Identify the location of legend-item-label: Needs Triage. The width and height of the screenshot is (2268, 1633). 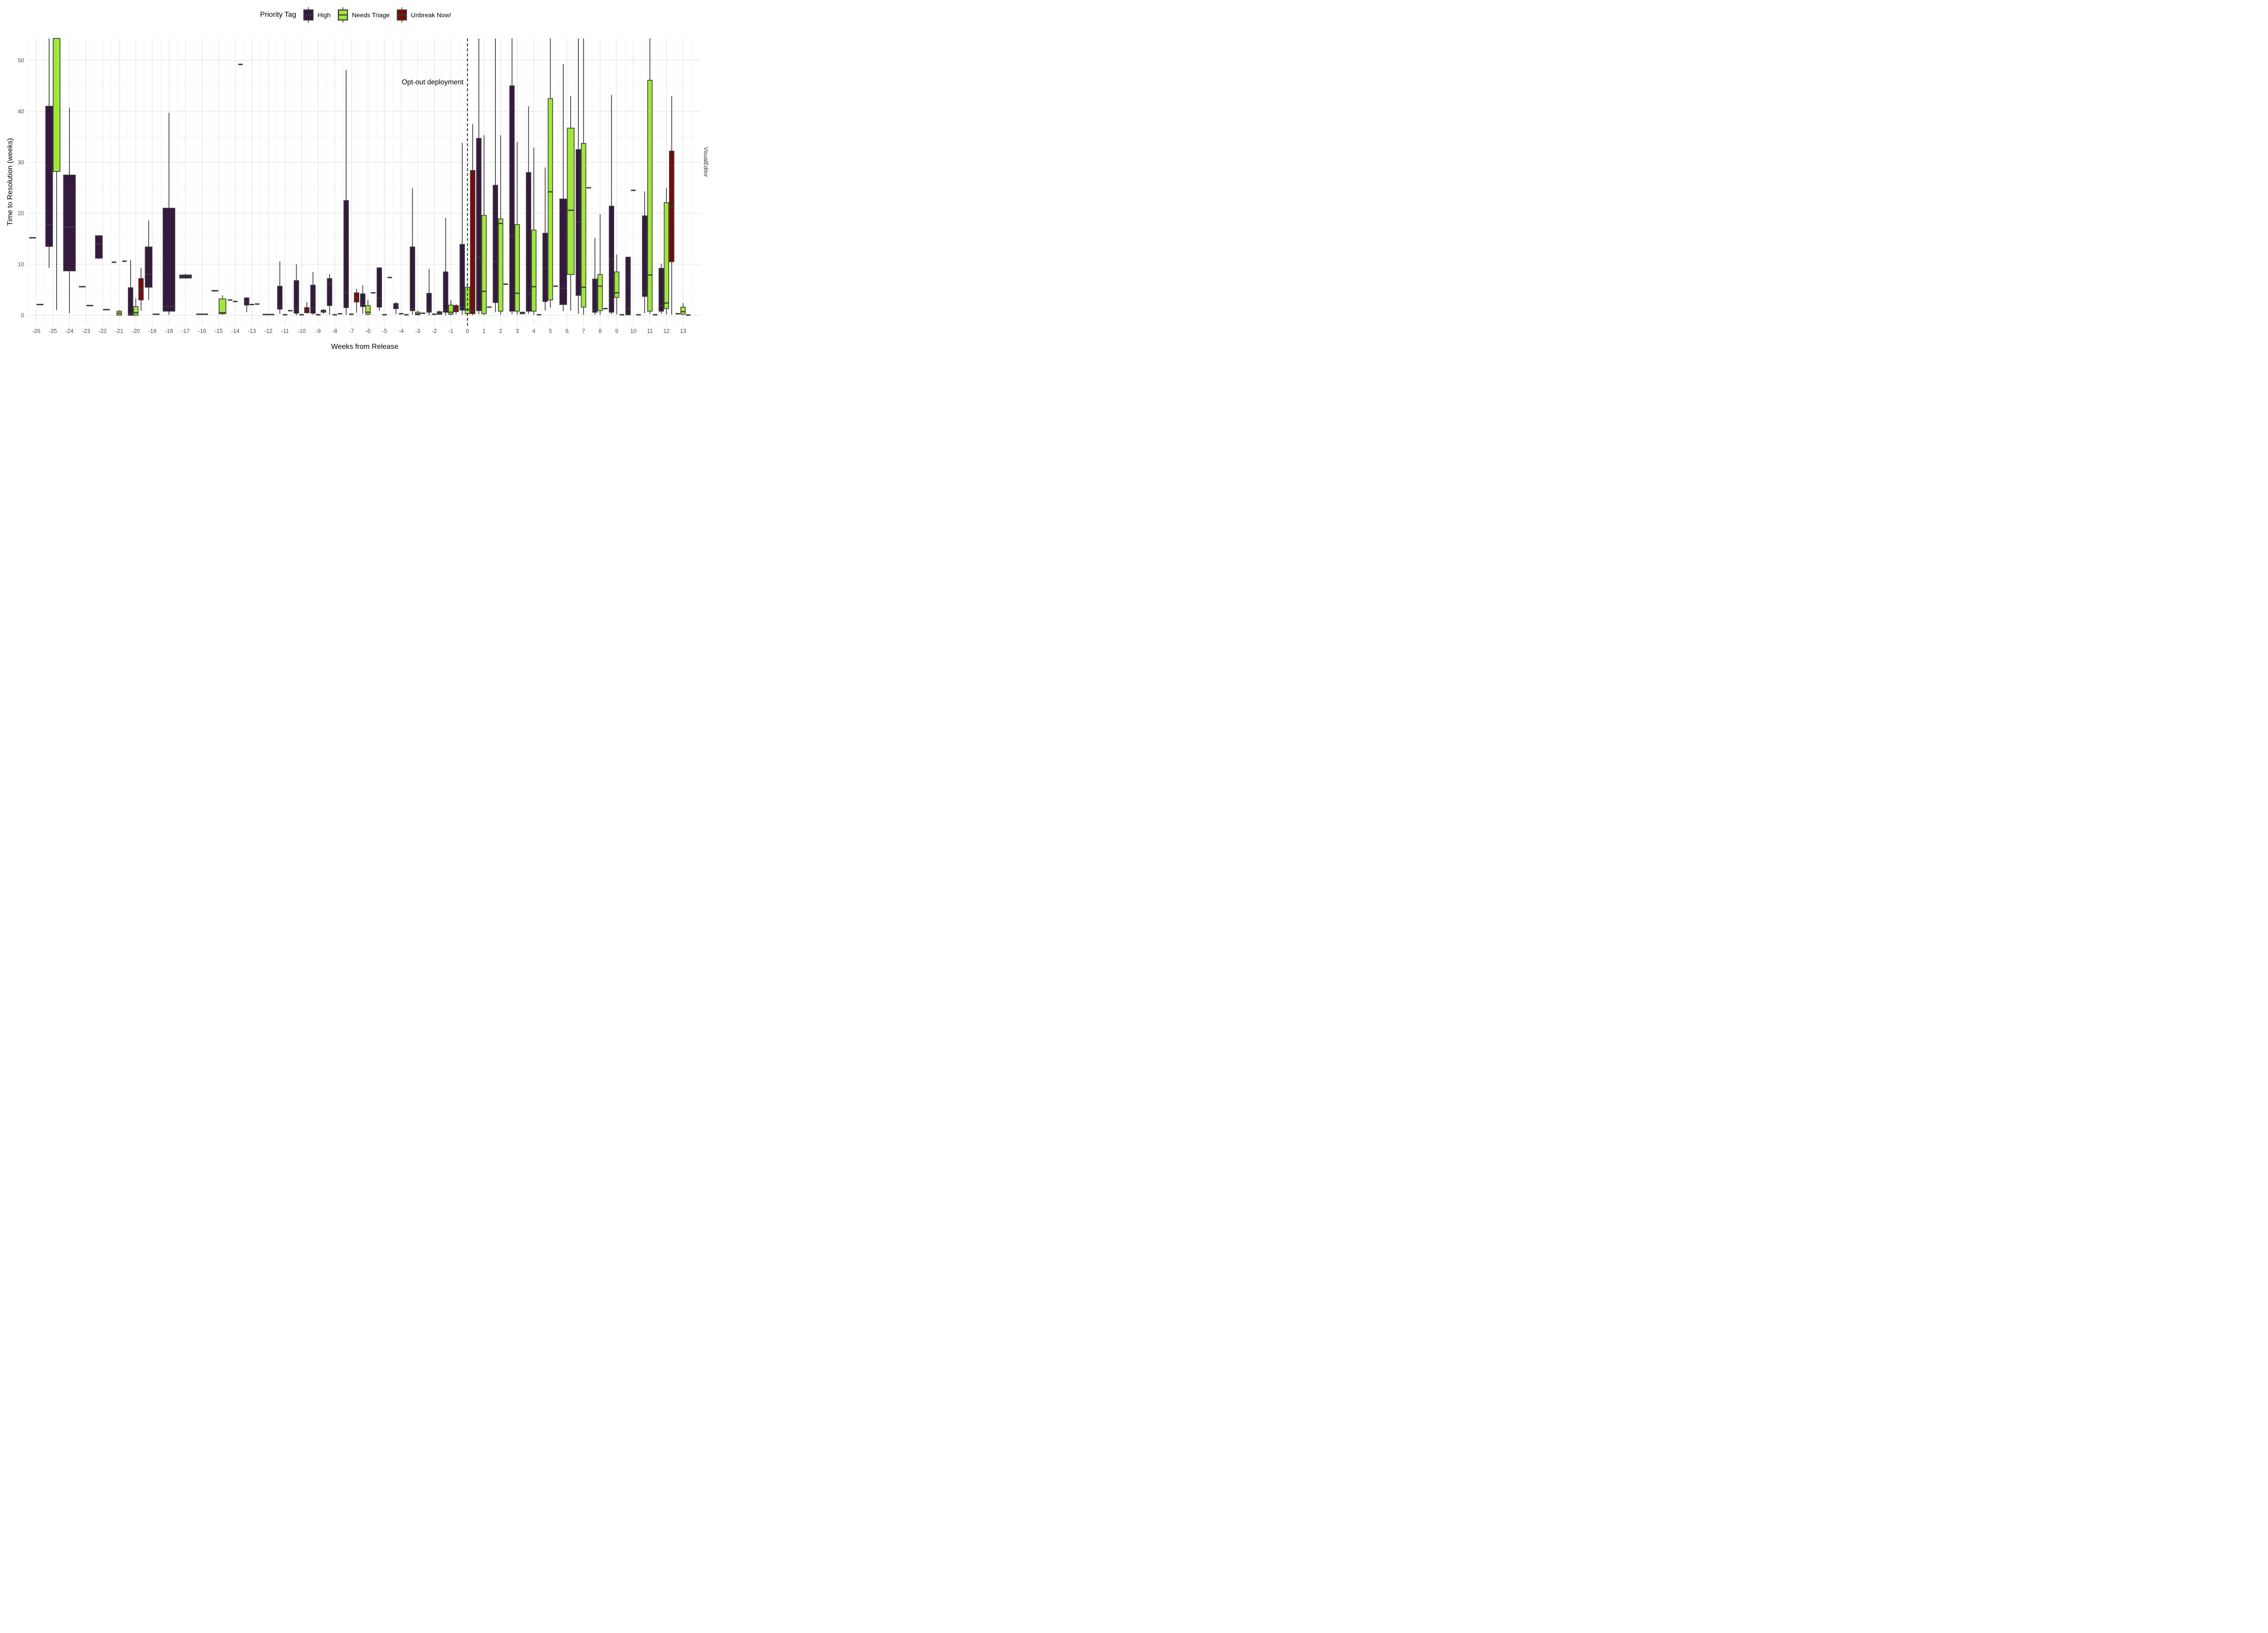
(371, 15).